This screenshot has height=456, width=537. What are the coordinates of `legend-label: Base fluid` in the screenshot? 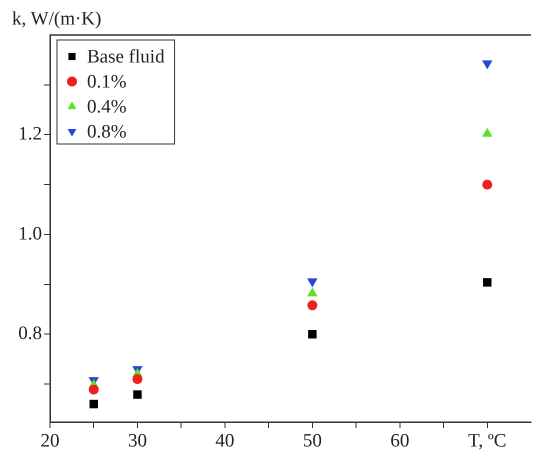 It's located at (126, 57).